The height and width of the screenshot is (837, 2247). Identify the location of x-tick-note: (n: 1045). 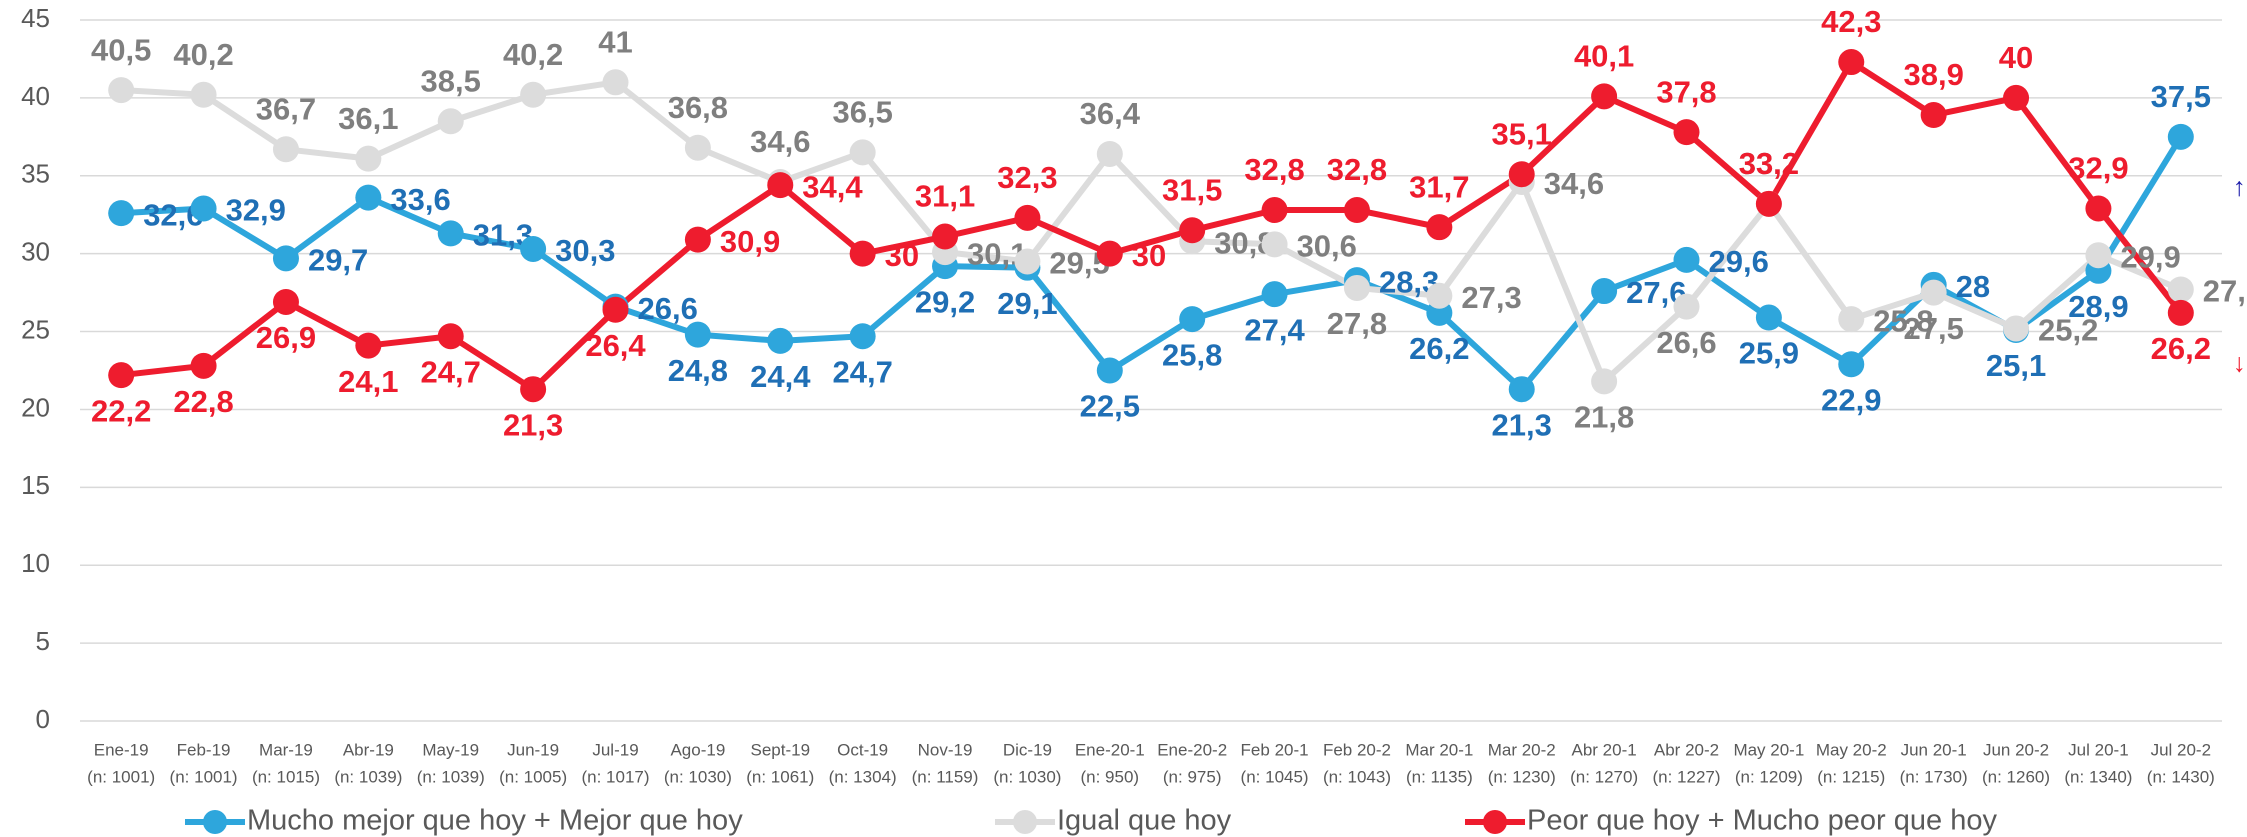
(1275, 776).